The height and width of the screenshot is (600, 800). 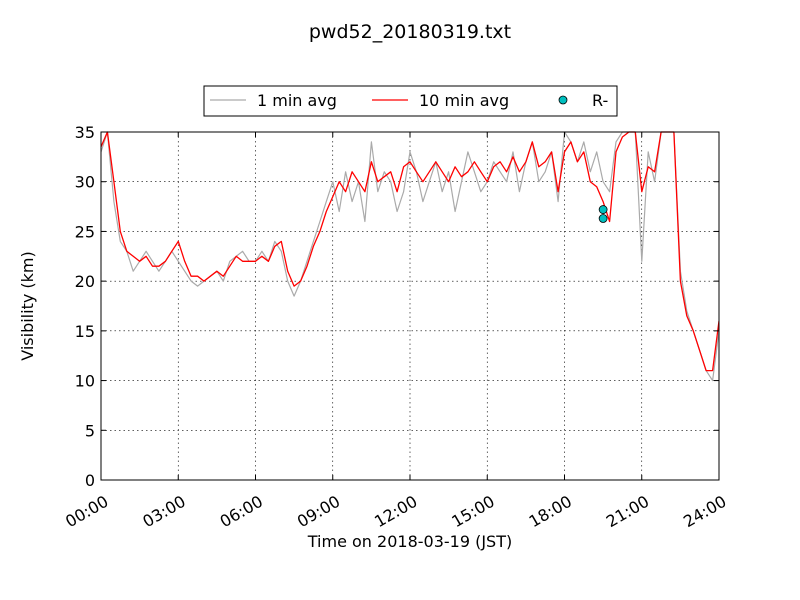 What do you see at coordinates (90, 430) in the screenshot?
I see `y-tick-label: 5` at bounding box center [90, 430].